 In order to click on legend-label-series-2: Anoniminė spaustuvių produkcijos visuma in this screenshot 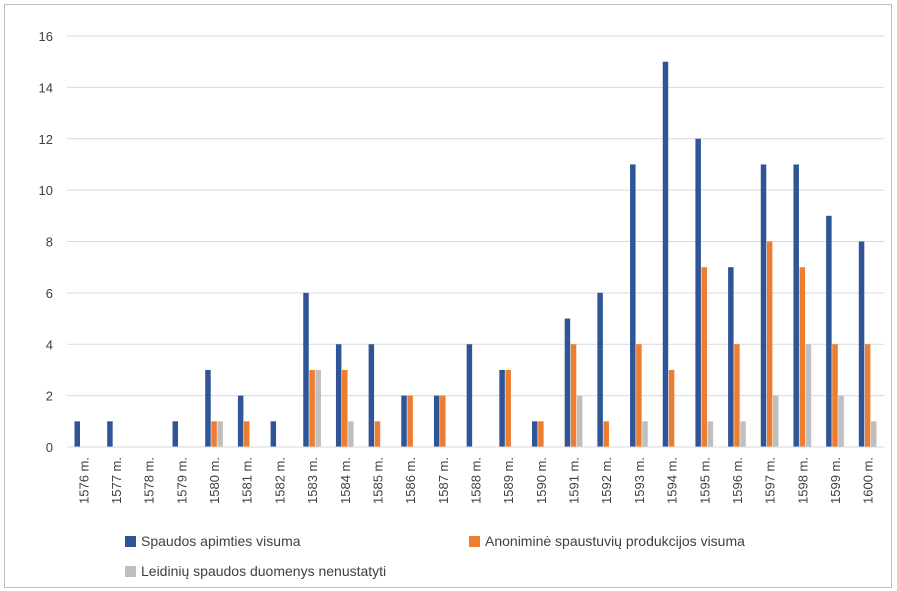, I will do `click(615, 541)`.